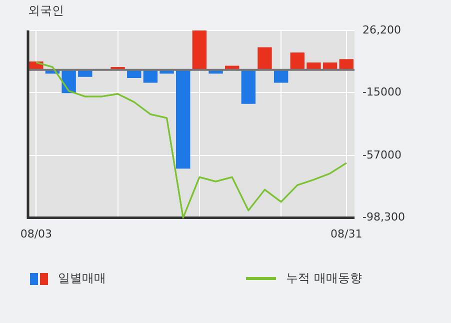 This screenshot has width=451, height=323. Describe the element at coordinates (384, 217) in the screenshot. I see `y-tick-label: -98,300` at that location.